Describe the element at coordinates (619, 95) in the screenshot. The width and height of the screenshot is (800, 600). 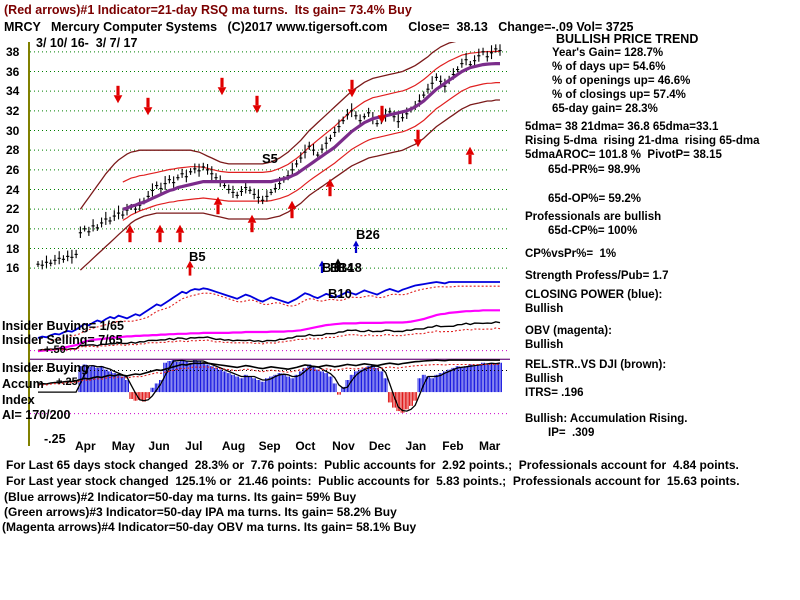
I see `stat-closings-up: % of closings up= 57.4%` at that location.